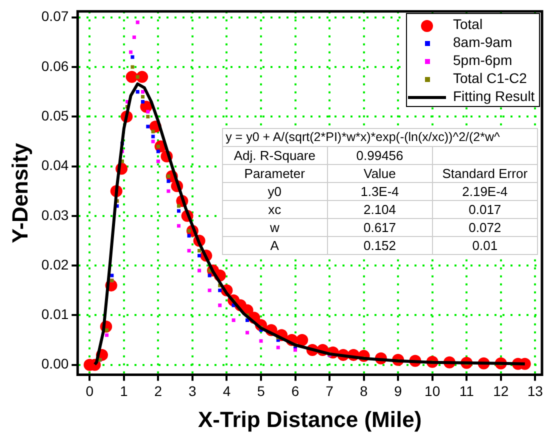  I want to click on x-tick-label: 12, so click(501, 391).